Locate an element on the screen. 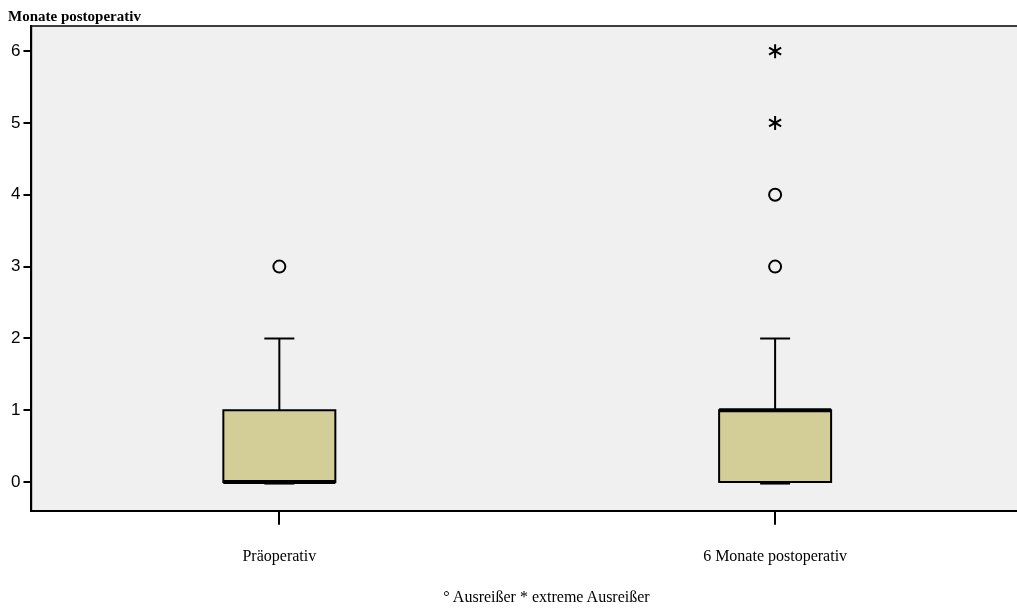 Image resolution: width=1017 pixels, height=610 pixels. x-tick-label: Präoperativ is located at coordinates (279, 555).